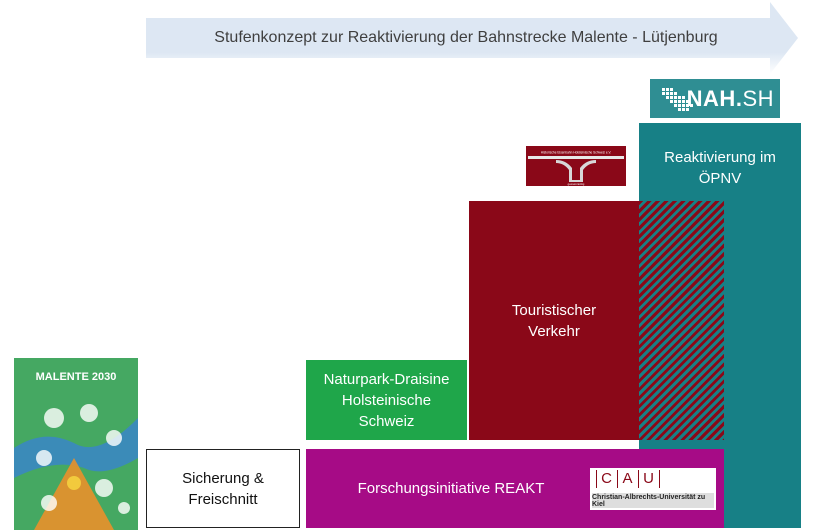 Image resolution: width=832 pixels, height=532 pixels. Describe the element at coordinates (648, 478) in the screenshot. I see `cau-letter-u: U` at that location.